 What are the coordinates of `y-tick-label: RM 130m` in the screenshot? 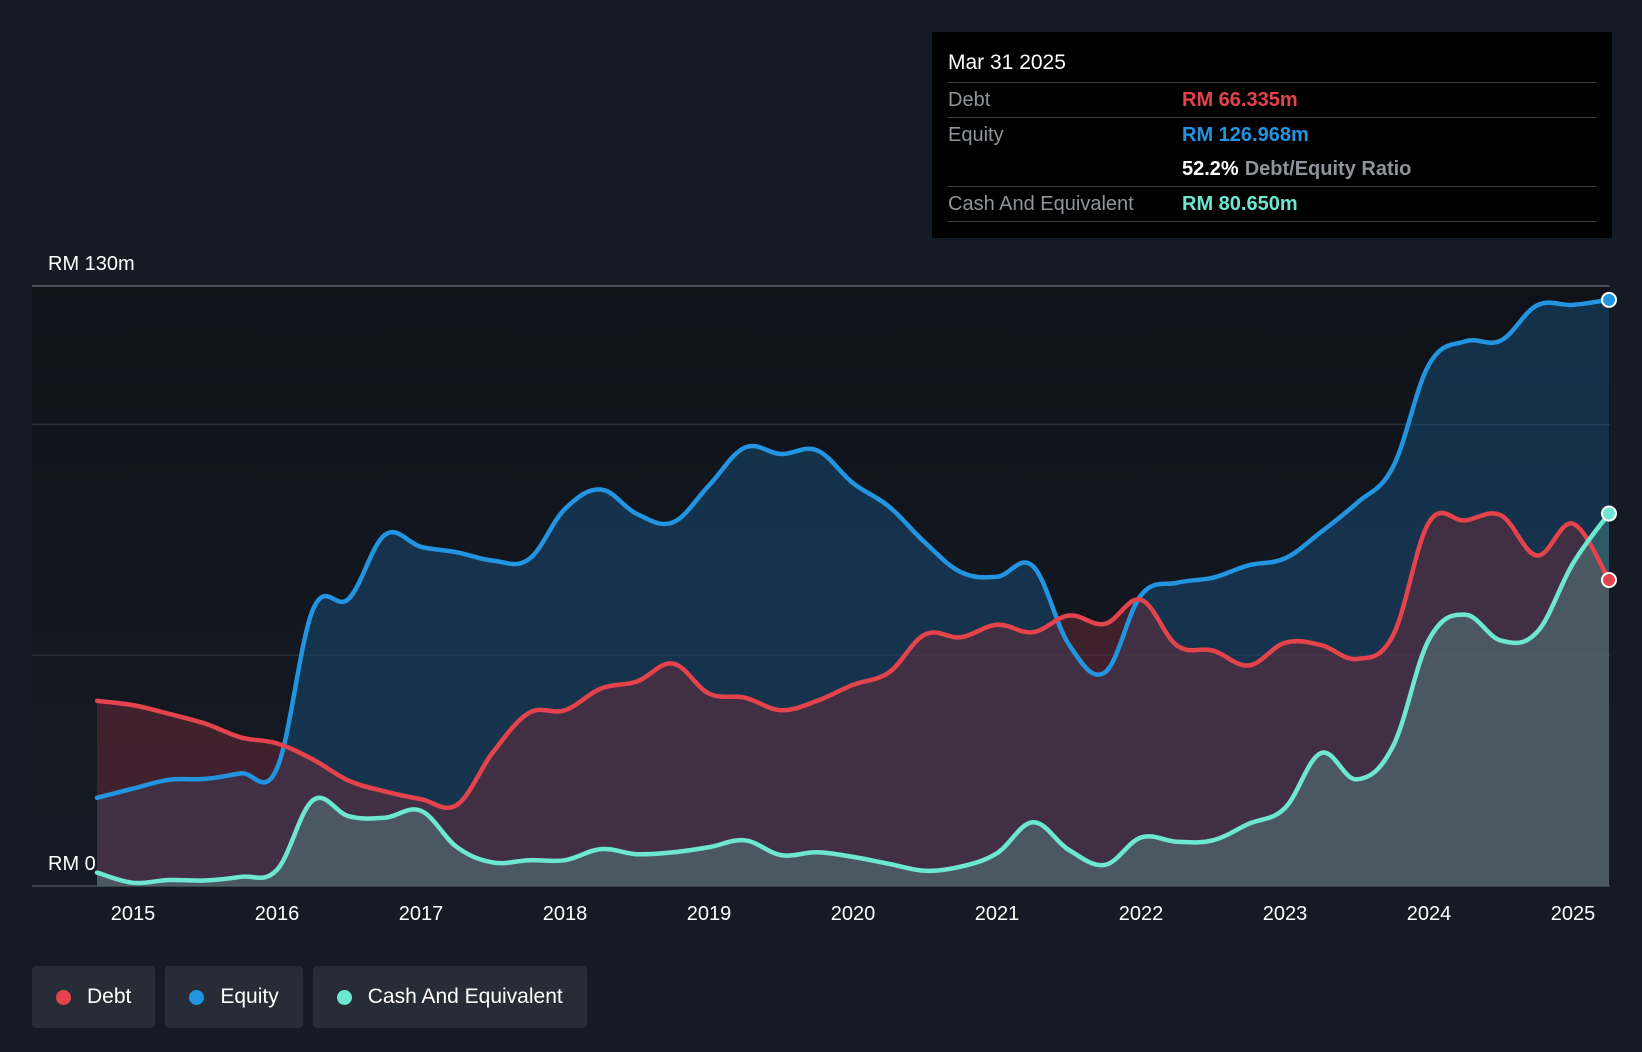 It's located at (91, 264).